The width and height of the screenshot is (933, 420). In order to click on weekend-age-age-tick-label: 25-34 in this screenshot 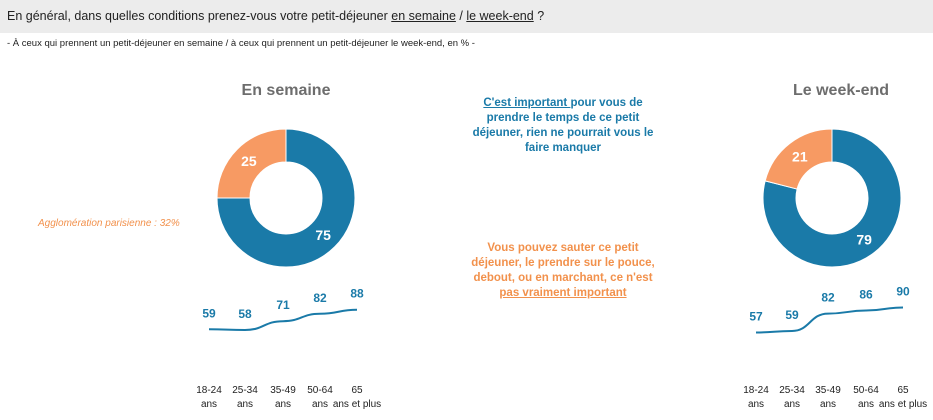, I will do `click(792, 390)`.